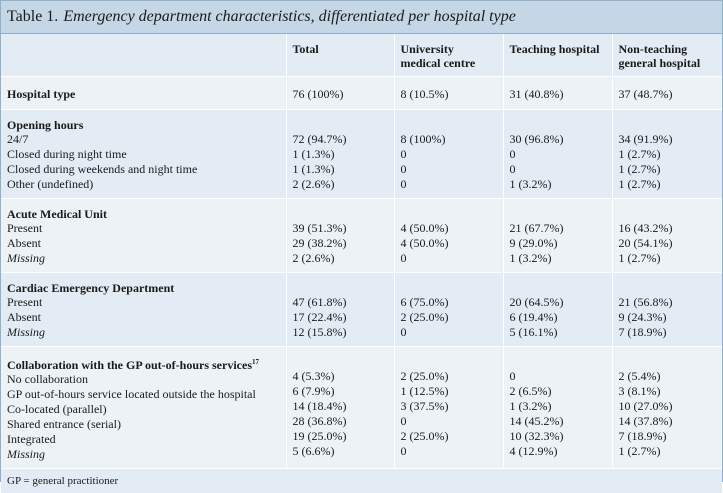 The width and height of the screenshot is (723, 493). Describe the element at coordinates (143, 139) in the screenshot. I see `row-label: 24/7` at that location.